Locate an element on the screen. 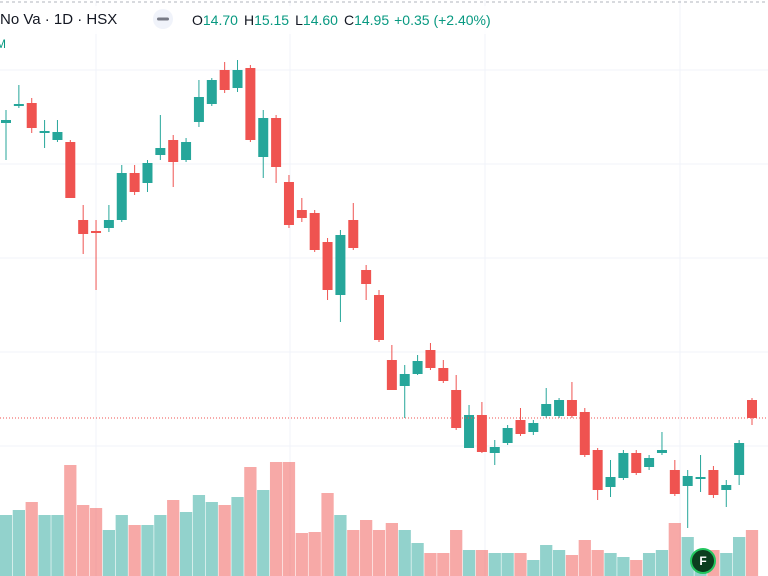 Image resolution: width=768 pixels, height=576 pixels. header-bg is located at coordinates (272, 20).